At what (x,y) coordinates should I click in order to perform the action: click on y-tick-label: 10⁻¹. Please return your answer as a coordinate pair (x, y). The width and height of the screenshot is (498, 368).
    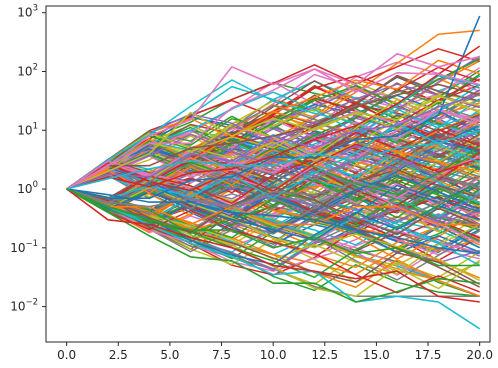
    Looking at the image, I should click on (24, 247).